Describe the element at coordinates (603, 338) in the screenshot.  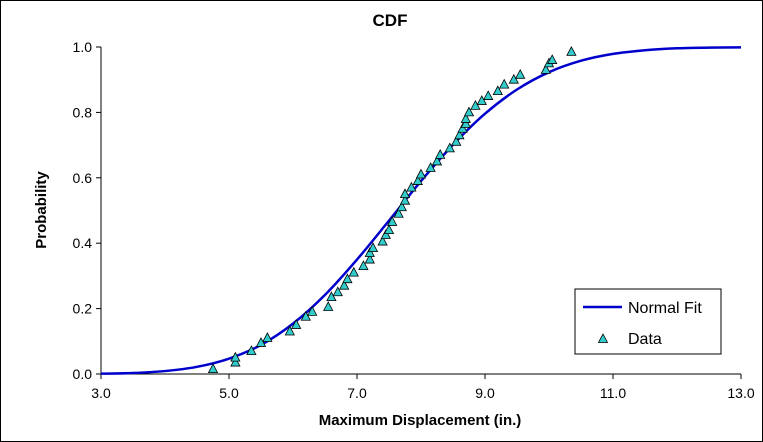
I see `legend-data-marker` at that location.